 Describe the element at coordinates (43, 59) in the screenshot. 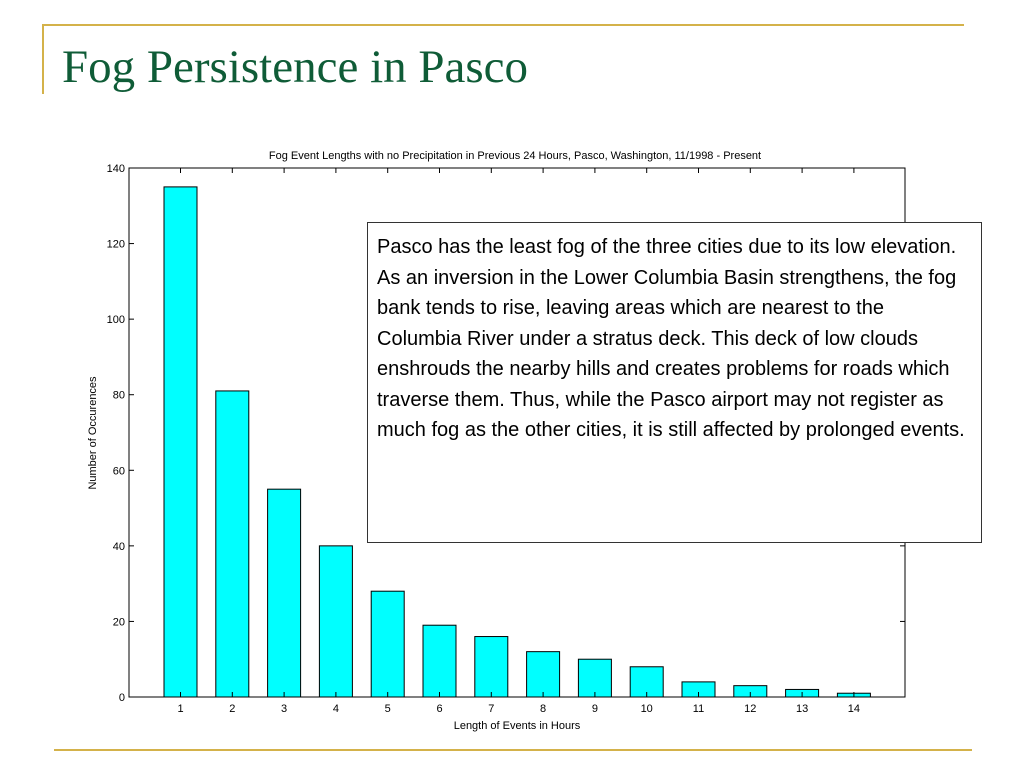

I see `frame-line-left` at that location.